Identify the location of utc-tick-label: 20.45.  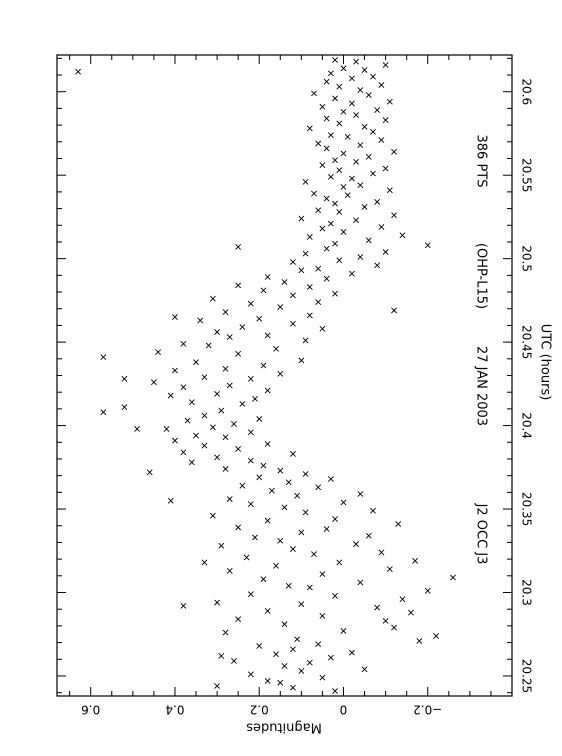
(527, 342).